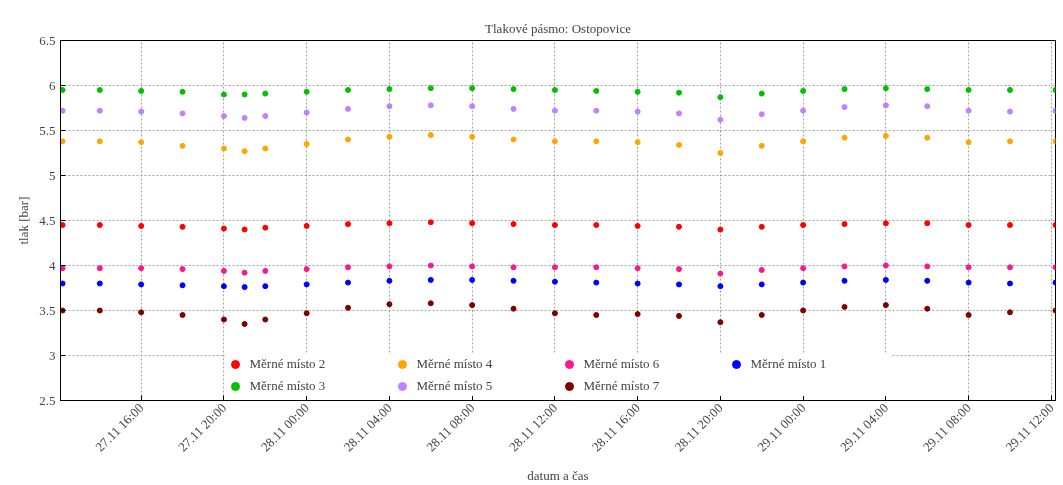 Image resolution: width=1063 pixels, height=485 pixels. What do you see at coordinates (558, 28) in the screenshot?
I see `chart-title: Tlakové pásmo: Ostopovice` at bounding box center [558, 28].